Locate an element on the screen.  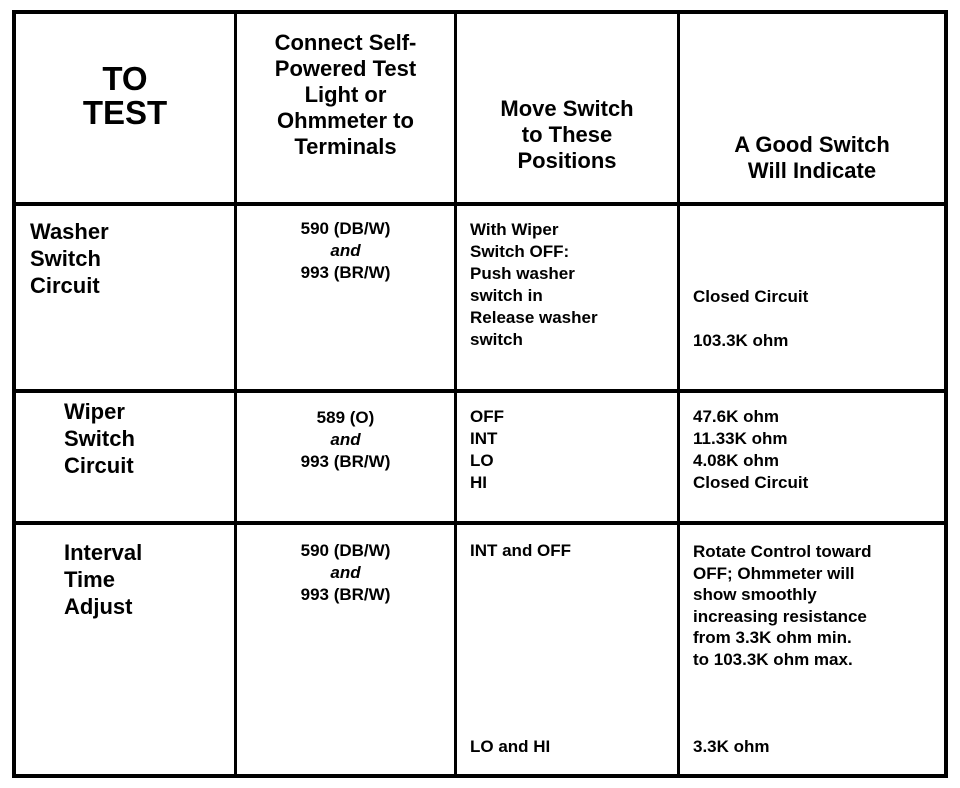
indication-line: from 3.3K ohm min. is located at coordinates (772, 637).